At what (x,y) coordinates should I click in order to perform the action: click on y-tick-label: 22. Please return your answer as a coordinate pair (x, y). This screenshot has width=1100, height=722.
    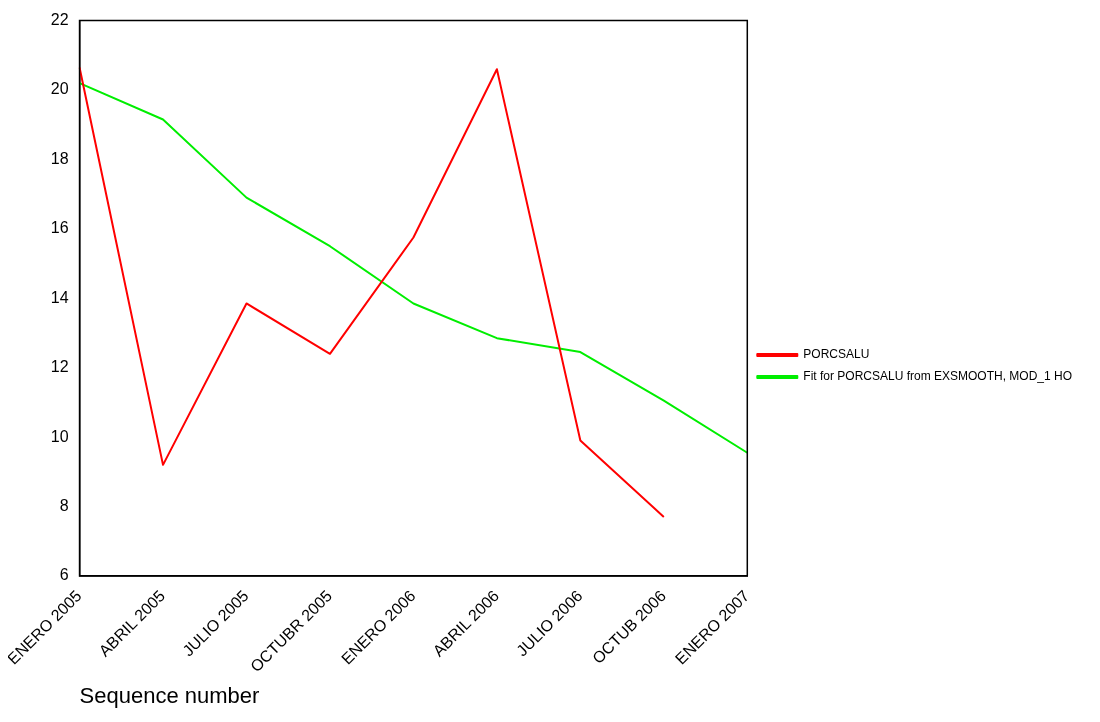
    Looking at the image, I should click on (59, 20).